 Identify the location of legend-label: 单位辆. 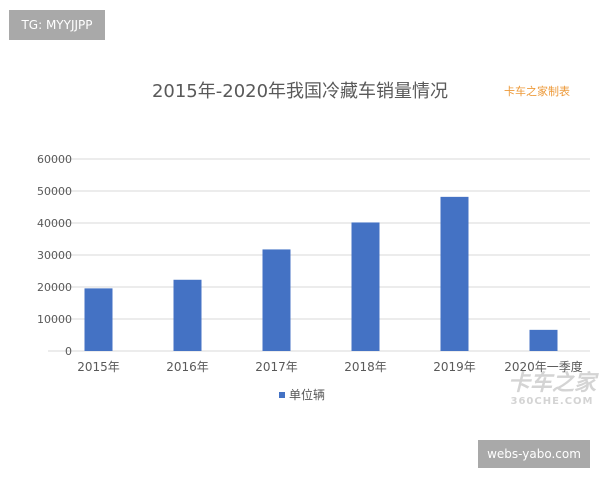
(307, 394).